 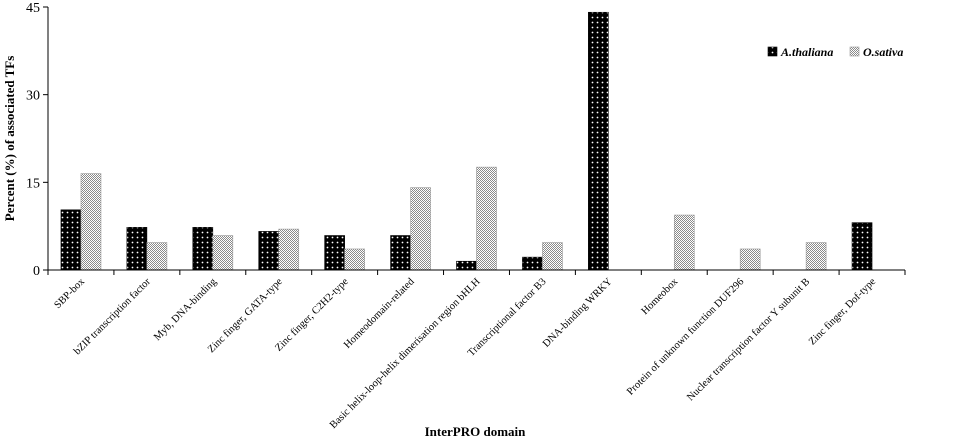 What do you see at coordinates (112, 316) in the screenshot?
I see `x-category-label: bZIP transcription factor` at bounding box center [112, 316].